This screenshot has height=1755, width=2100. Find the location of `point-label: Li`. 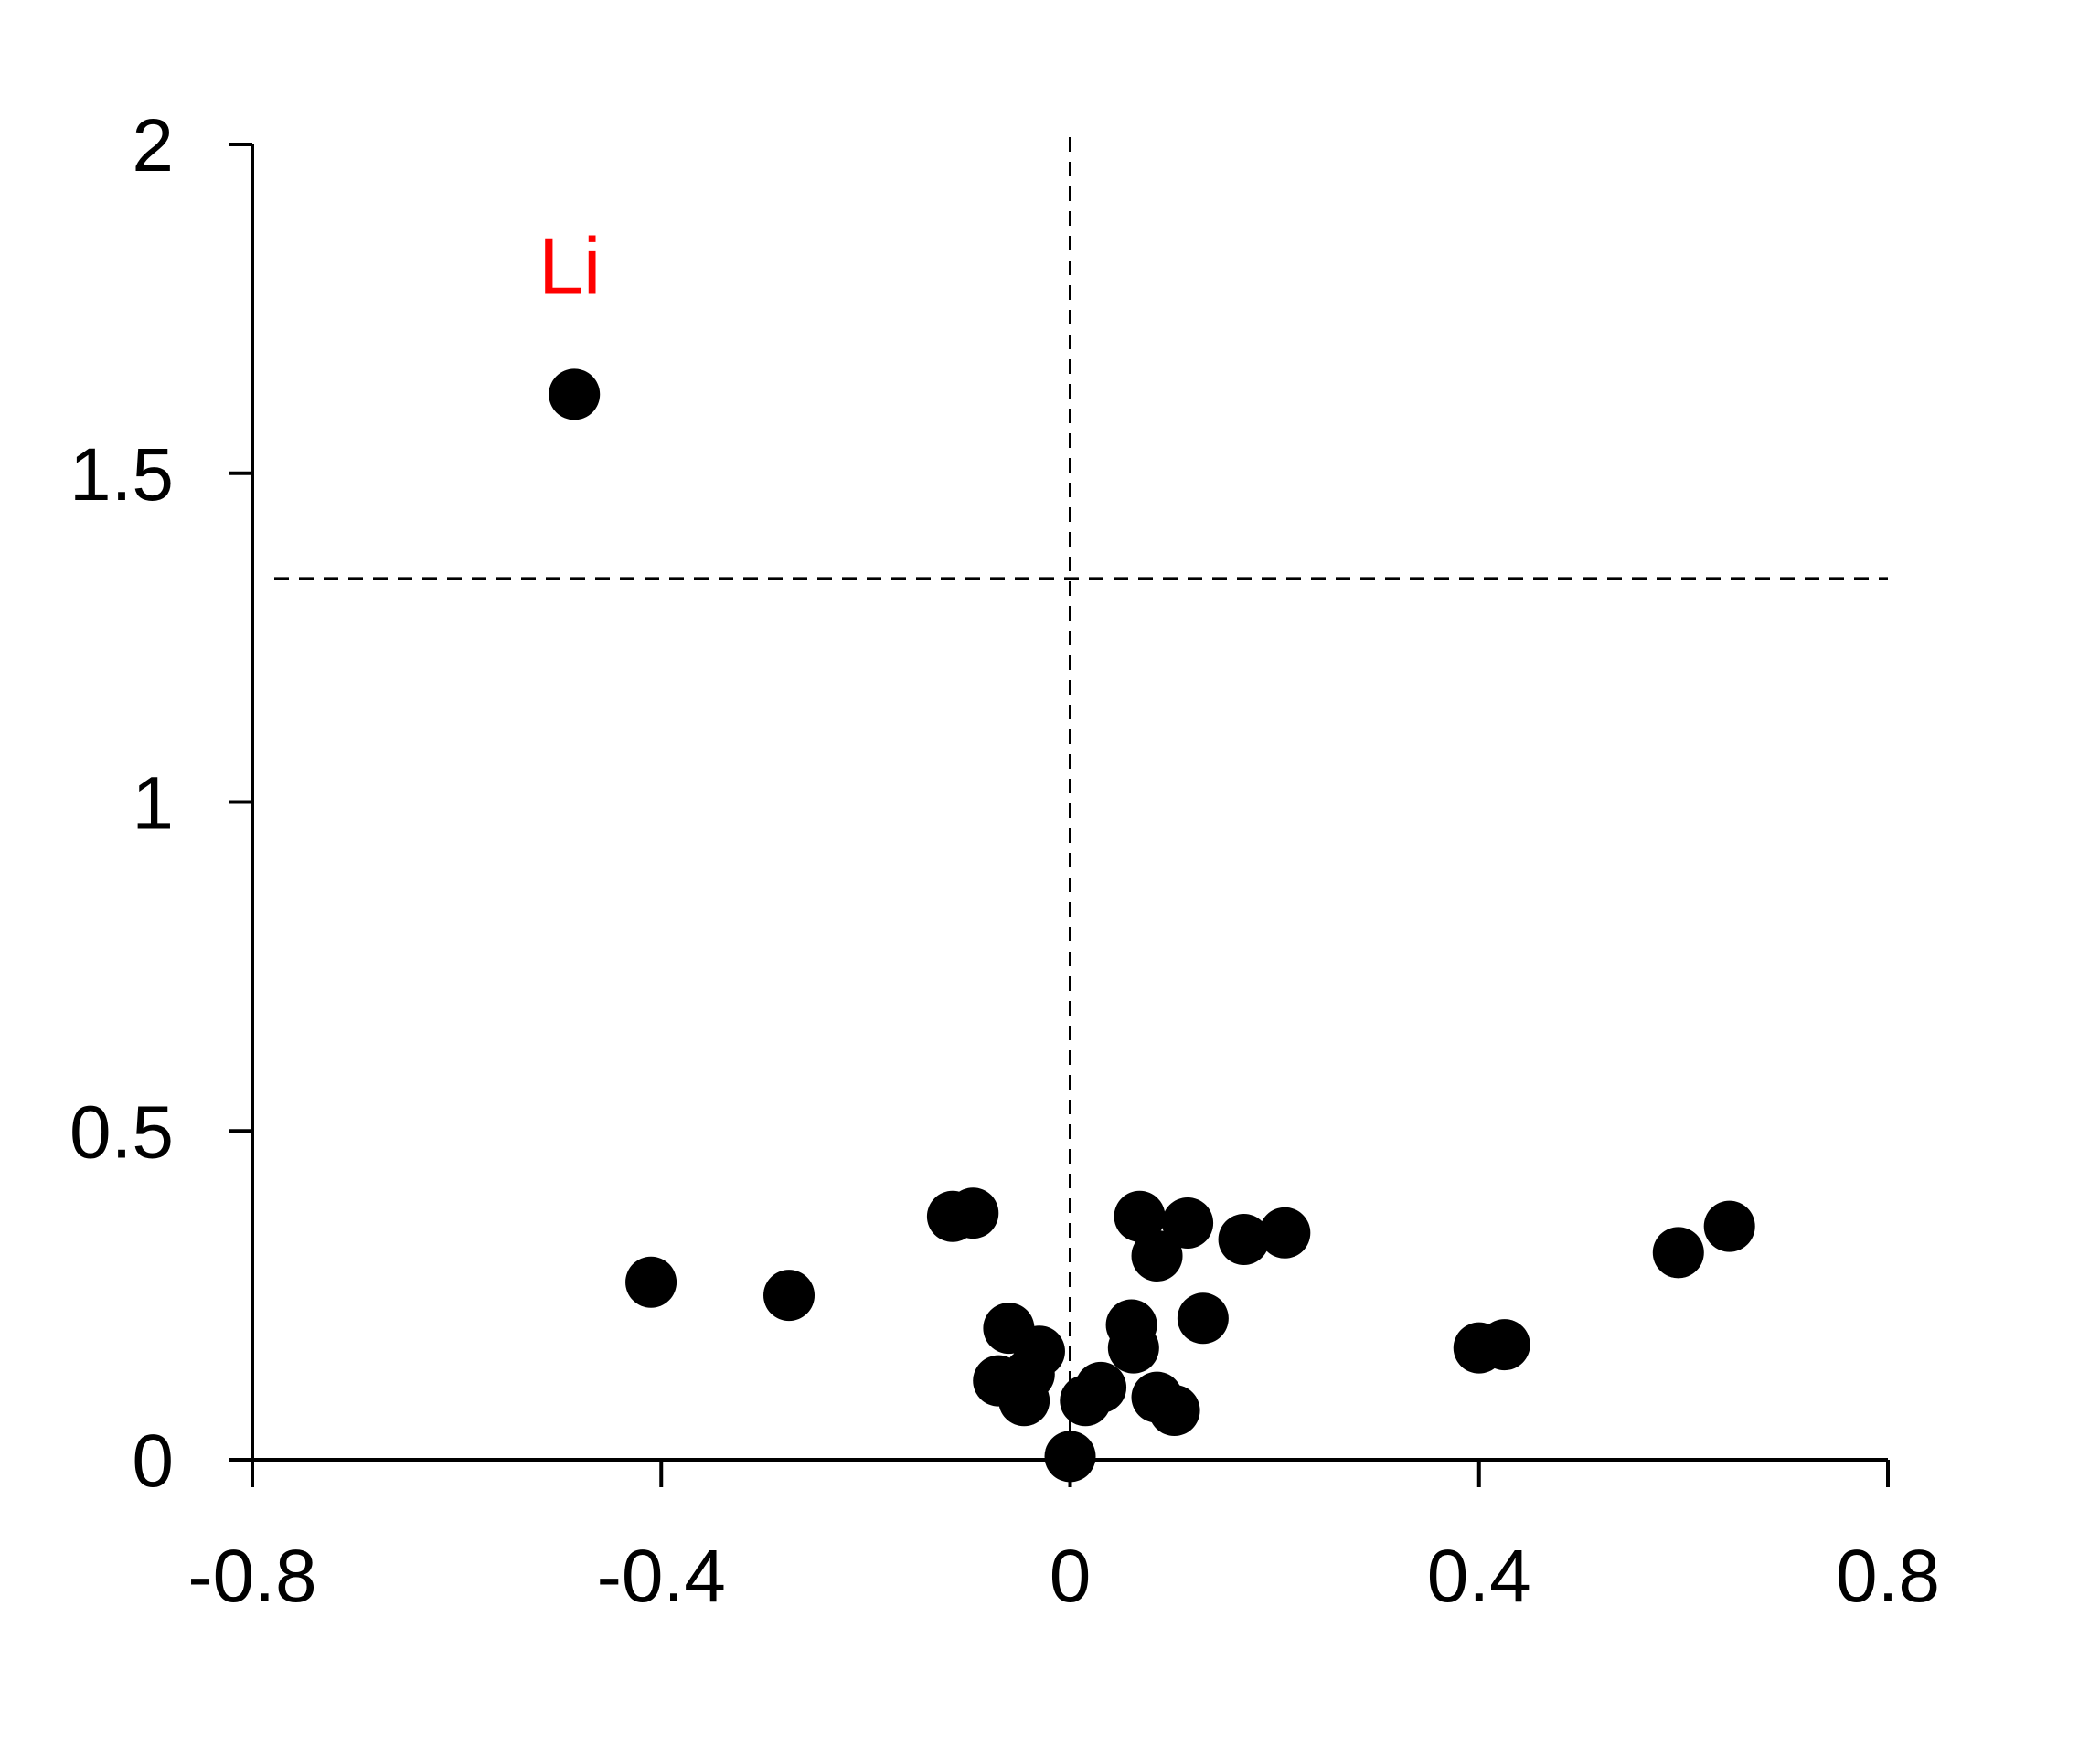

point-label: Li is located at coordinates (570, 266).